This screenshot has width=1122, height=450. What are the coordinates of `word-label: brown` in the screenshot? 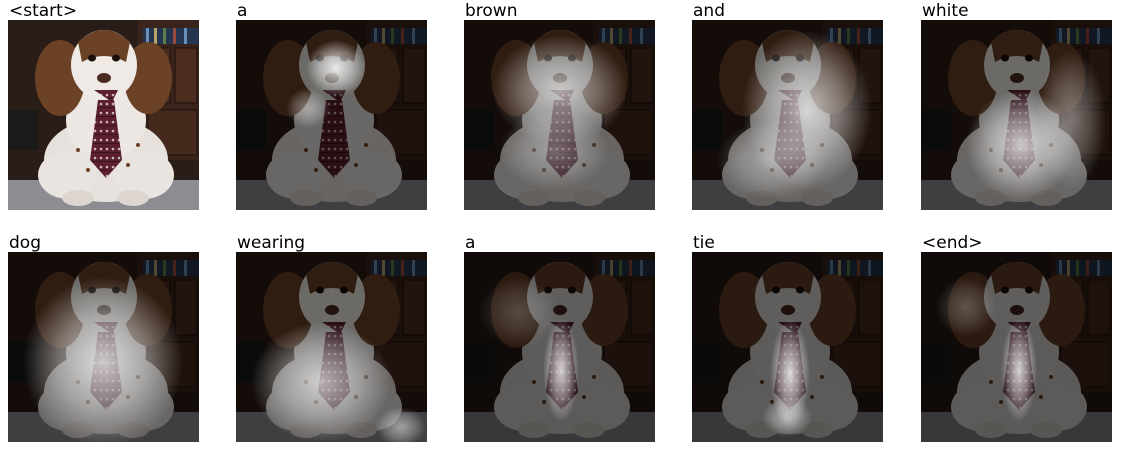 It's located at (494, 11).